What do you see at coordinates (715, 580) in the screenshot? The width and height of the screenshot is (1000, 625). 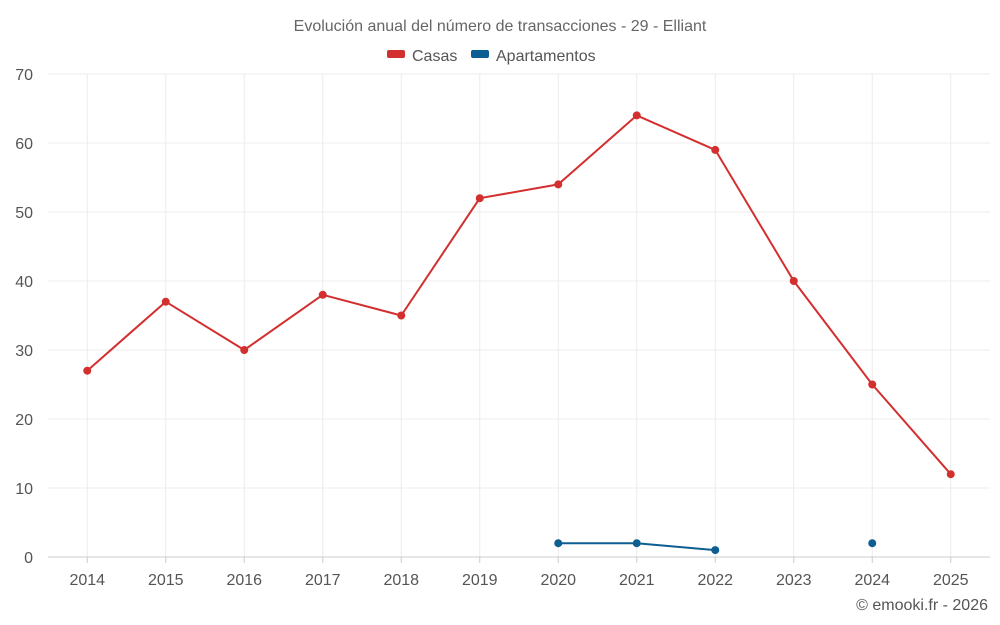 I see `x-tick-label: 2022` at bounding box center [715, 580].